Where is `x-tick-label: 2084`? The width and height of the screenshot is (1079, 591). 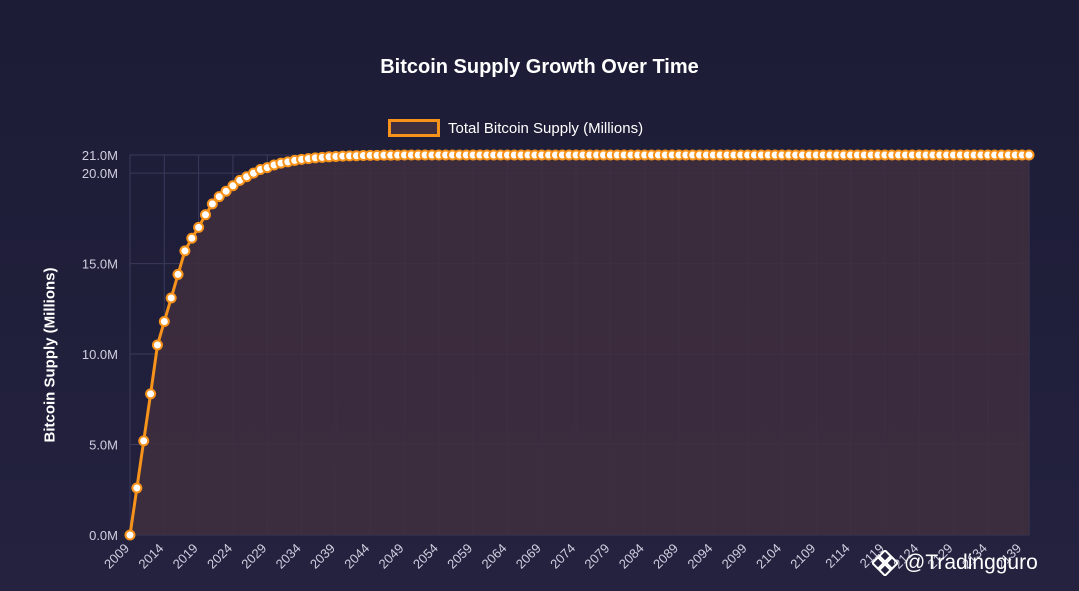 x-tick-label: 2084 is located at coordinates (631, 556).